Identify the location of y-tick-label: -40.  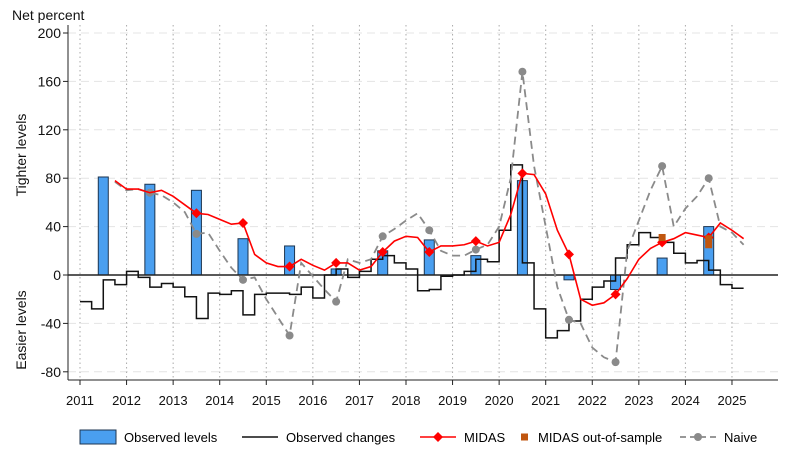
(51, 323).